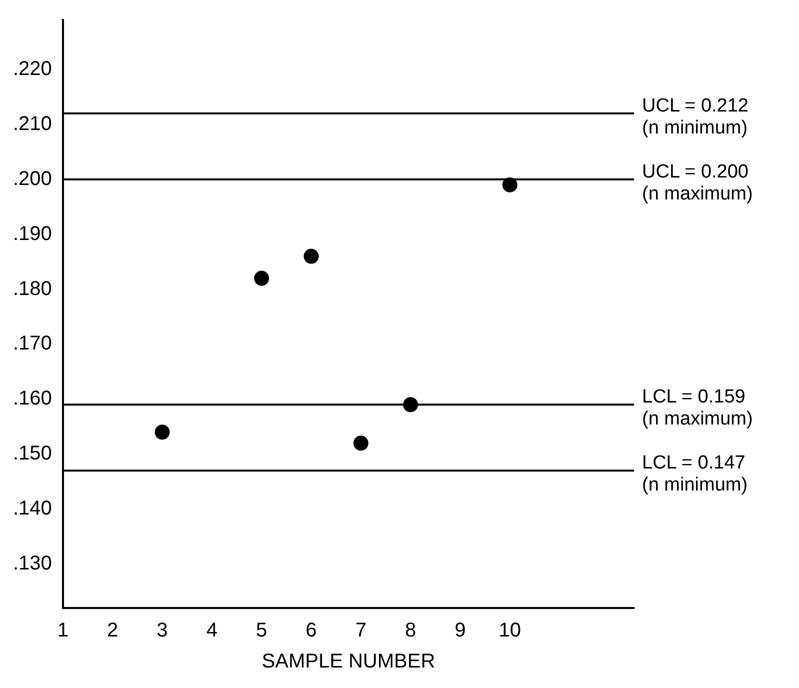 This screenshot has height=688, width=799. What do you see at coordinates (349, 661) in the screenshot?
I see `x-axis-title: SAMPLE NUMBER` at bounding box center [349, 661].